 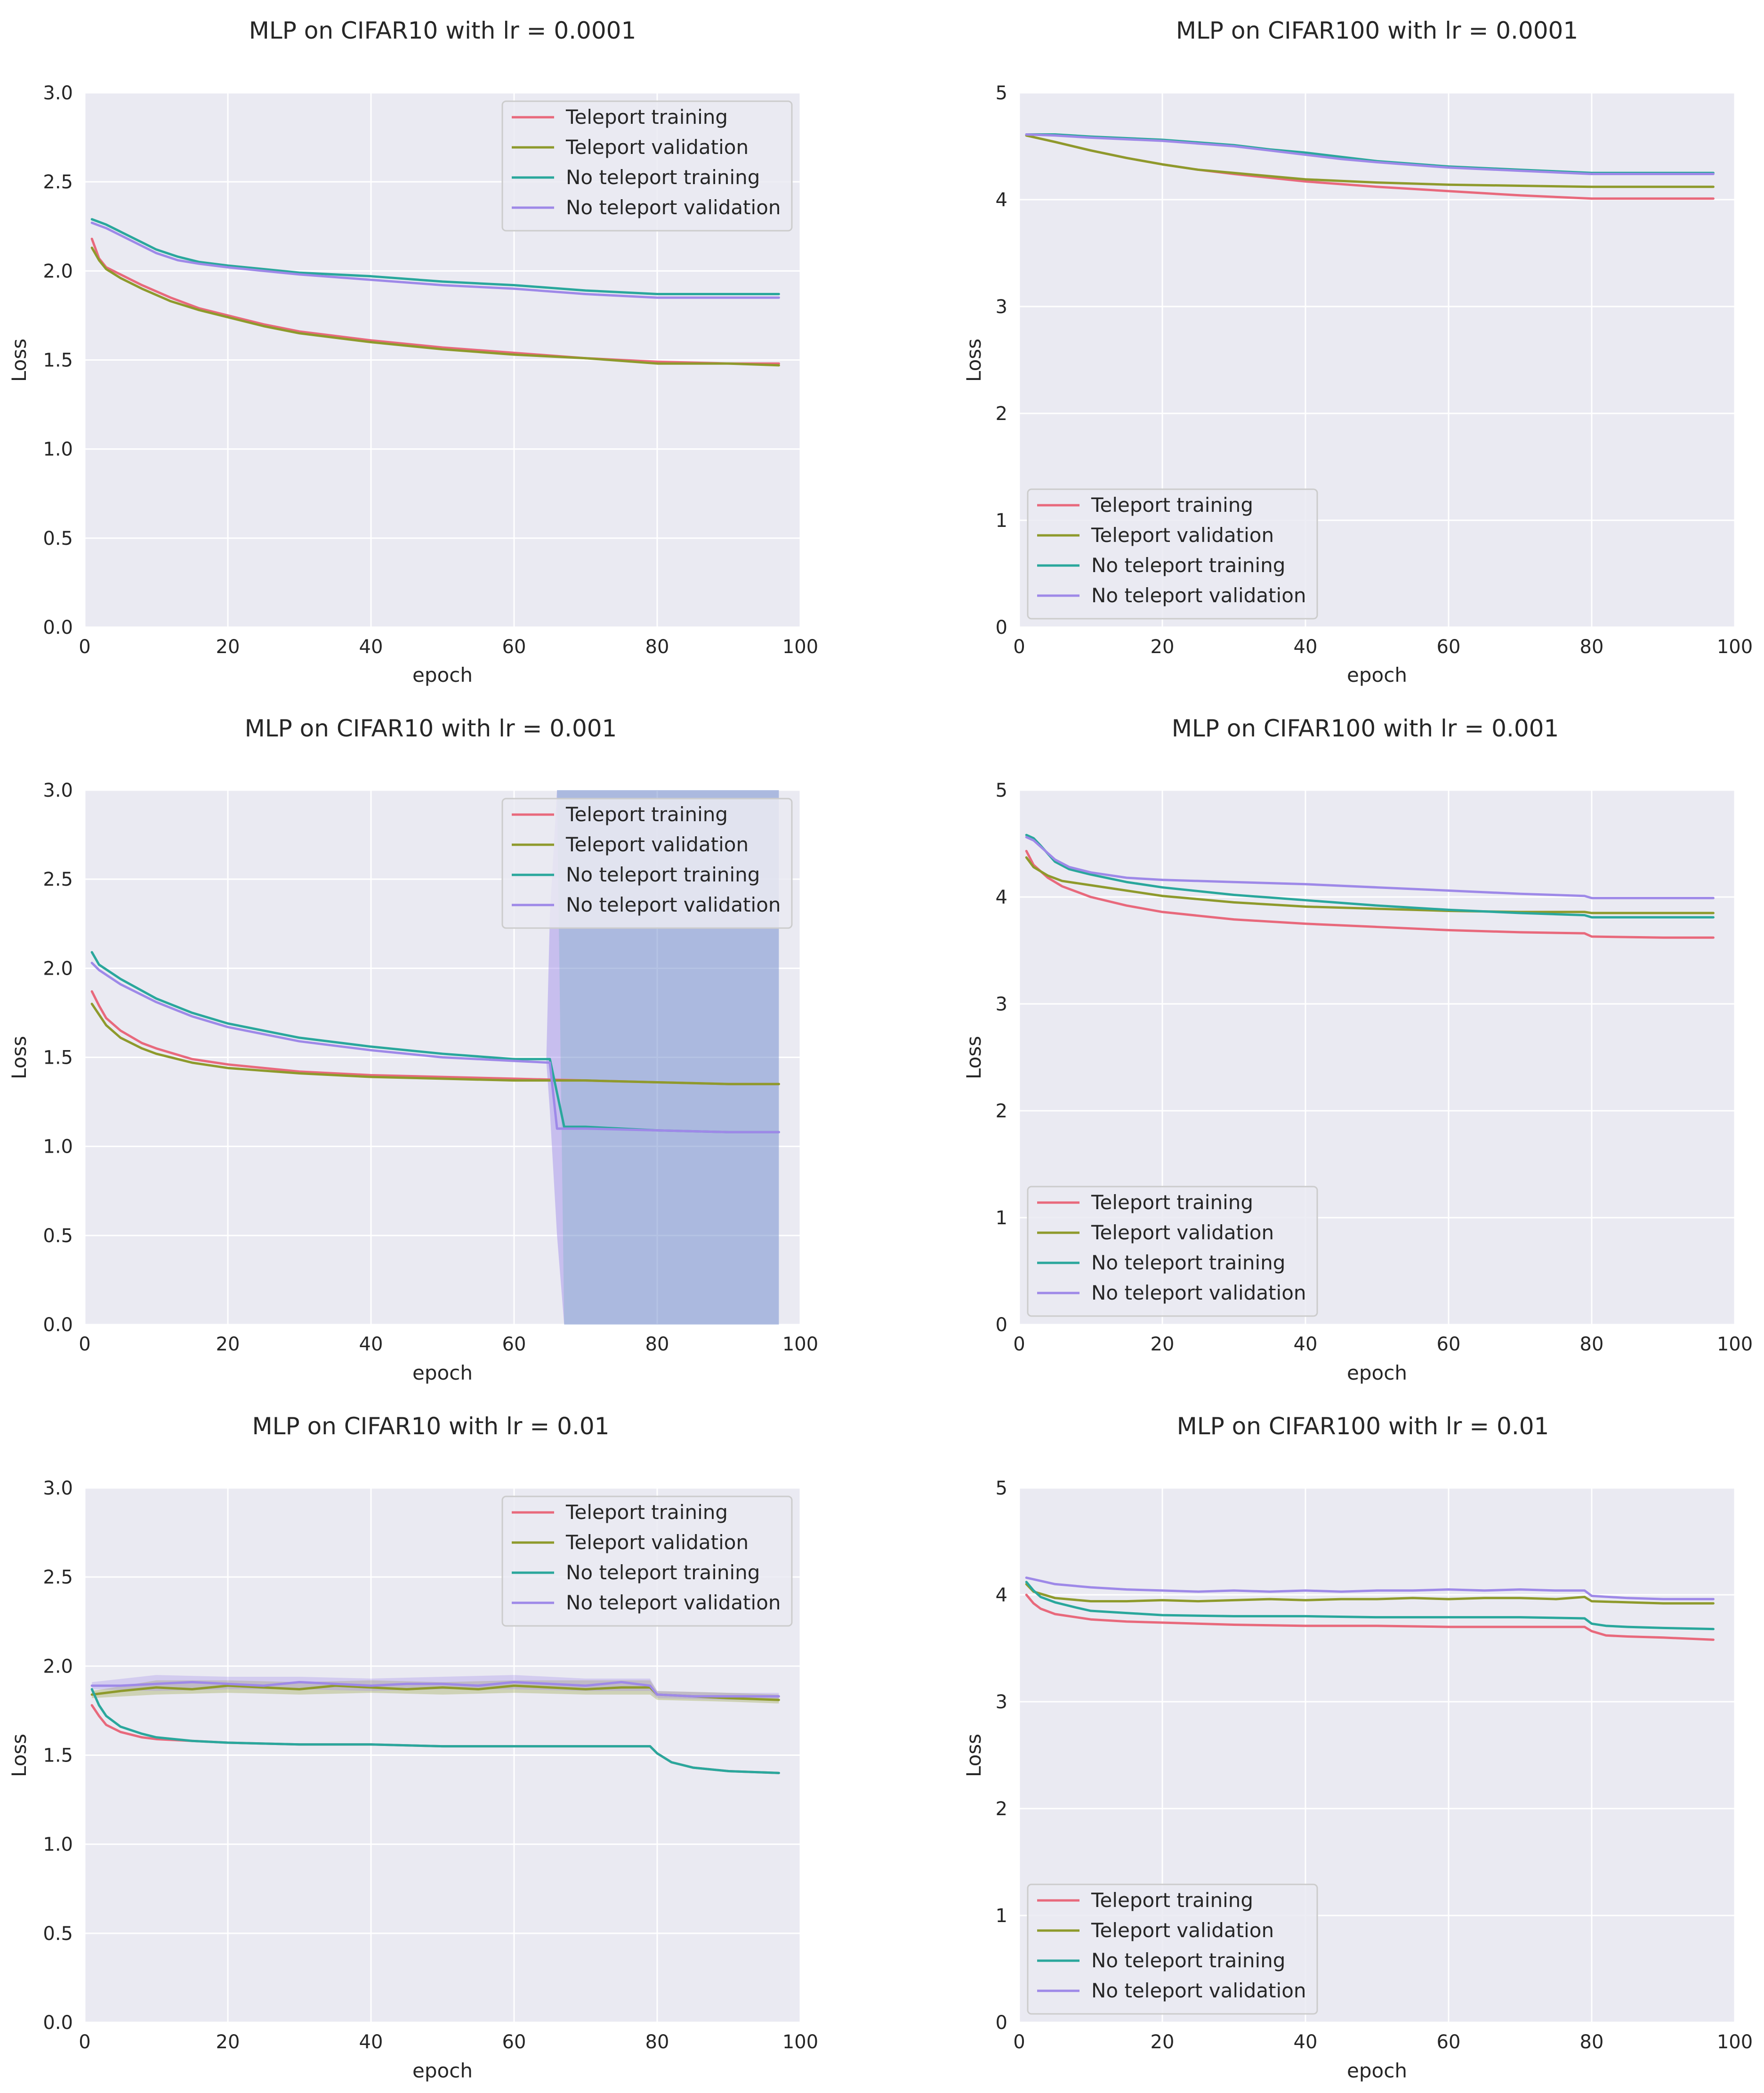 What do you see at coordinates (1002, 360) in the screenshot?
I see `y-tick-labels: 0 1 2 3 4 5` at bounding box center [1002, 360].